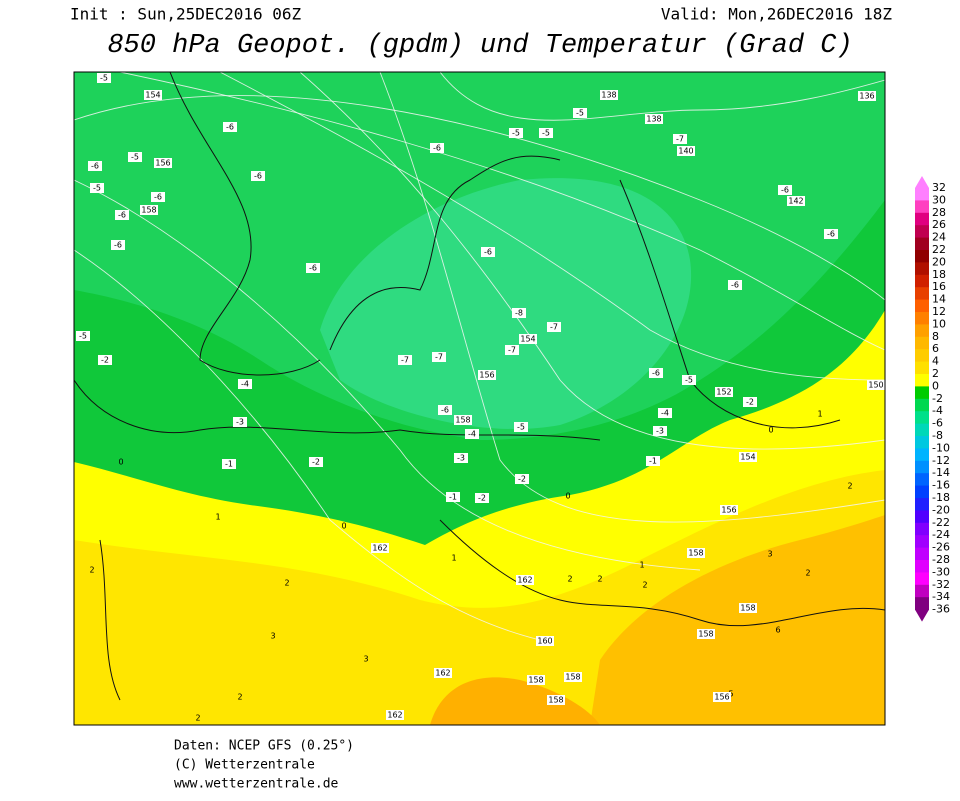 The image size is (960, 801). What do you see at coordinates (939, 299) in the screenshot?
I see `colorbar-label: 14` at bounding box center [939, 299].